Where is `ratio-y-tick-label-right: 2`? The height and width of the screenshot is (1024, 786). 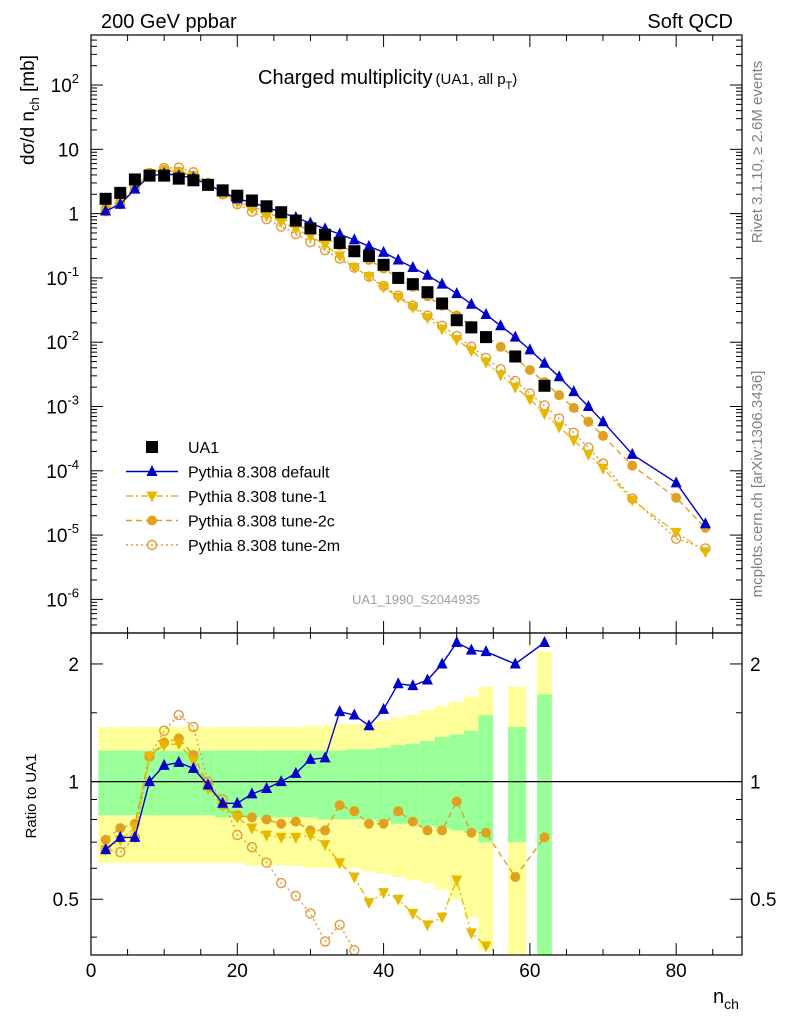 ratio-y-tick-label-right: 2 is located at coordinates (755, 665).